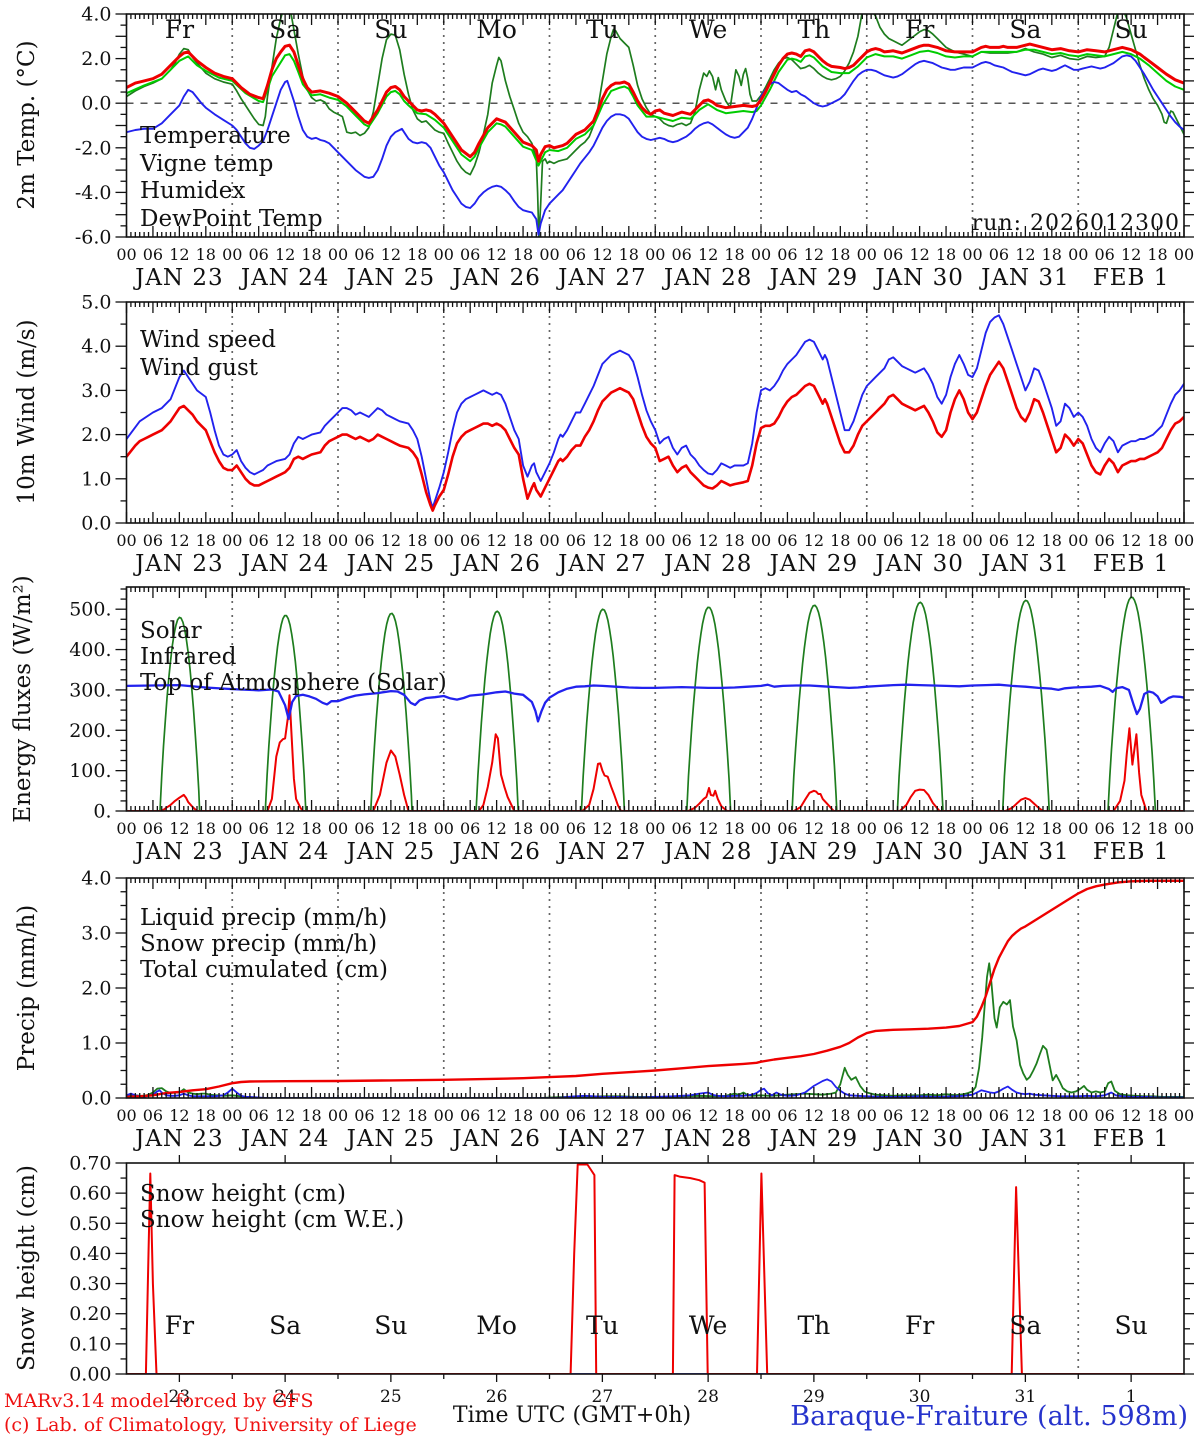  I want to click on panel-border, so click(655, 988).